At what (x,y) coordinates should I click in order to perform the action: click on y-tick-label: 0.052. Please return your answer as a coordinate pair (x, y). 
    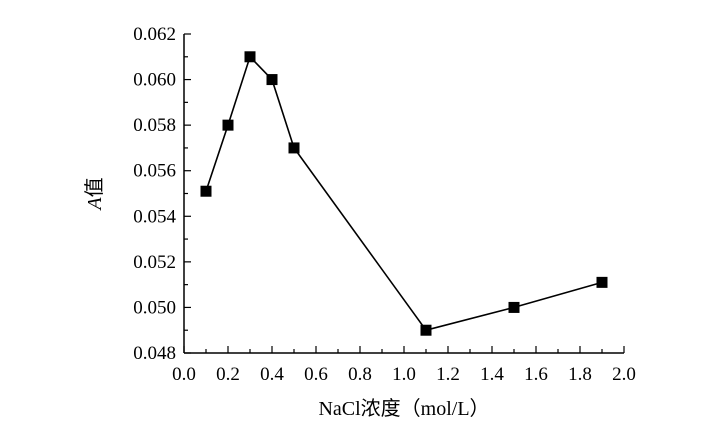
    Looking at the image, I should click on (154, 262).